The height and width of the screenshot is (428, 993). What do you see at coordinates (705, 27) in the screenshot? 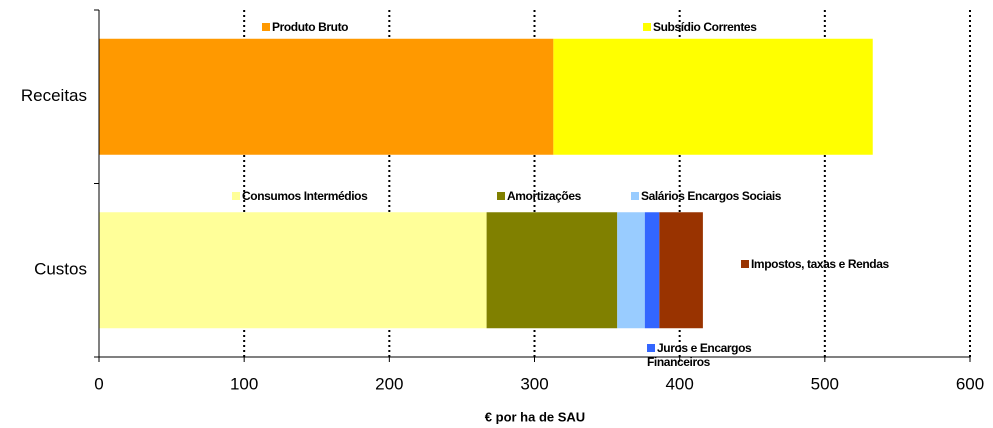
I see `legend-label: Subsídio Correntes` at bounding box center [705, 27].